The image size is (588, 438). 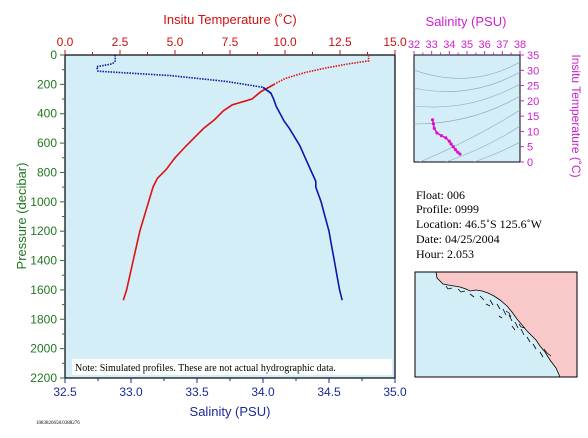 What do you see at coordinates (533, 102) in the screenshot?
I see `ts-temperature-tick-label: 20` at bounding box center [533, 102].